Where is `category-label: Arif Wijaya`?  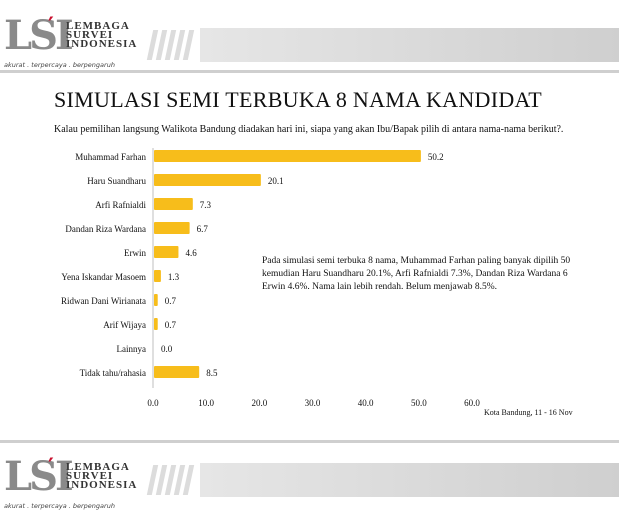
category-label: Arif Wijaya is located at coordinates (124, 325).